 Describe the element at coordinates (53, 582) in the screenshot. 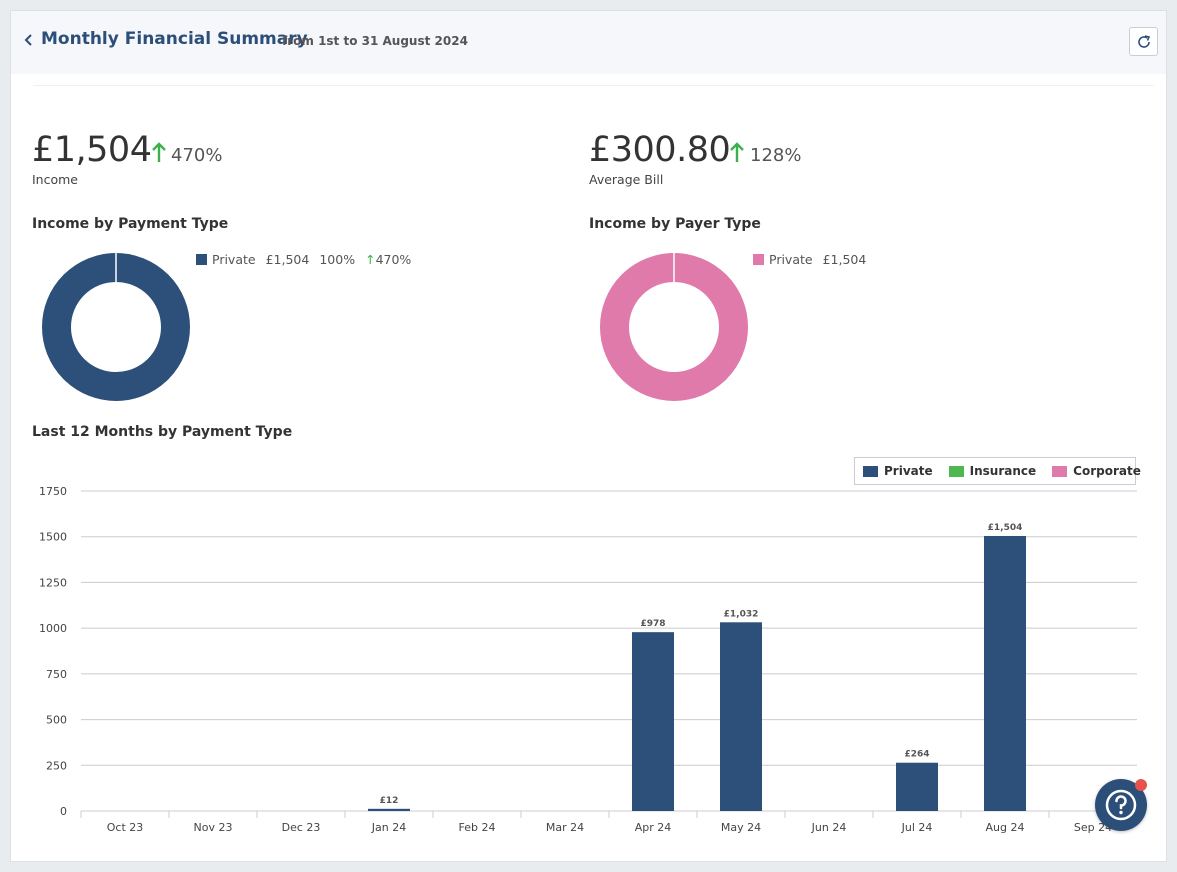

I see `y-tick-label: 1250` at that location.